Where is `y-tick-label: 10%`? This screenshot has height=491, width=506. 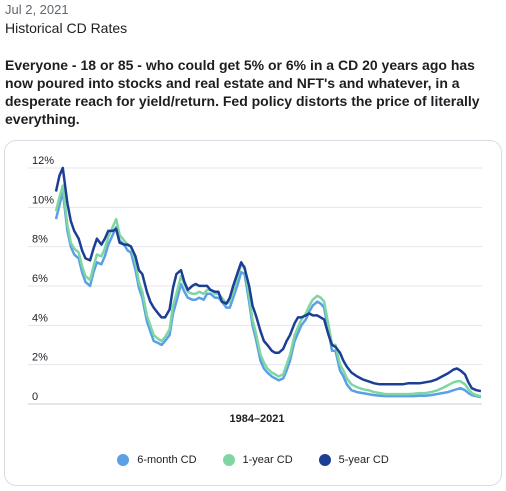 y-tick-label: 10% is located at coordinates (43, 200).